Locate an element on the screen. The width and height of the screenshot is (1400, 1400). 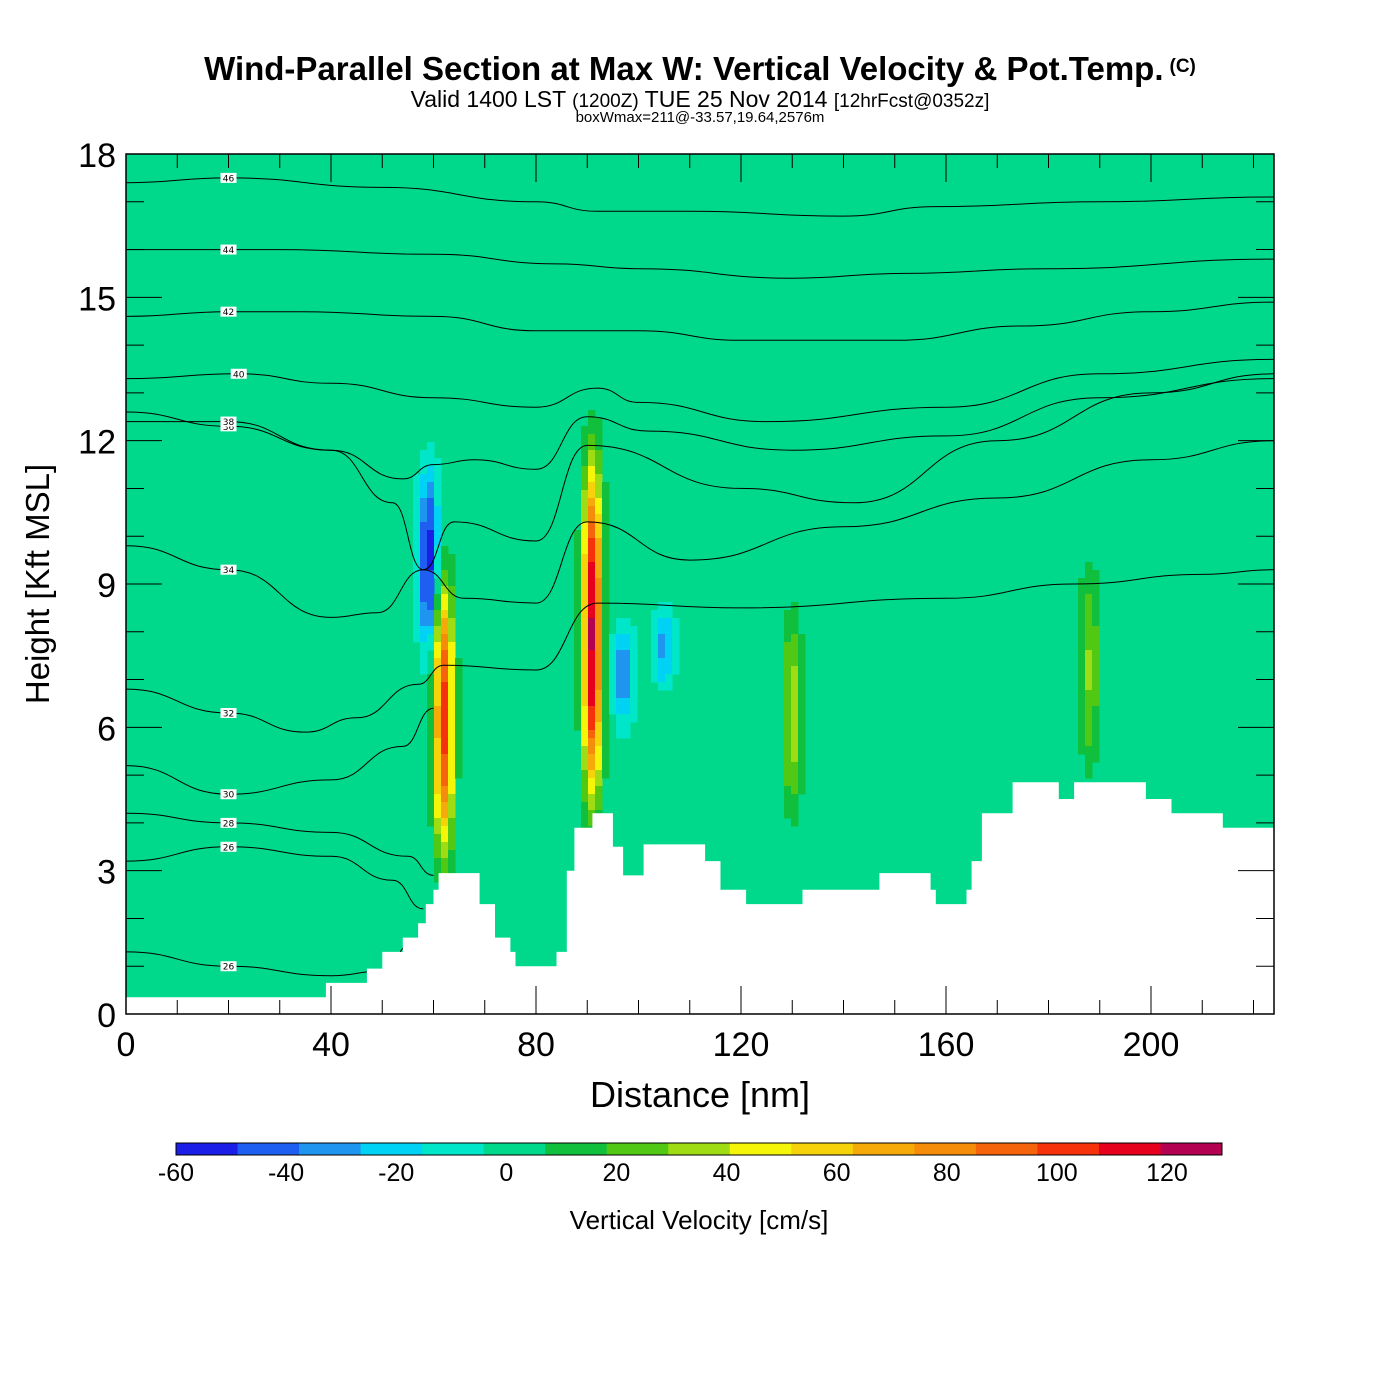
y-axis-label: Height [Kft MSL] is located at coordinates (37, 584).